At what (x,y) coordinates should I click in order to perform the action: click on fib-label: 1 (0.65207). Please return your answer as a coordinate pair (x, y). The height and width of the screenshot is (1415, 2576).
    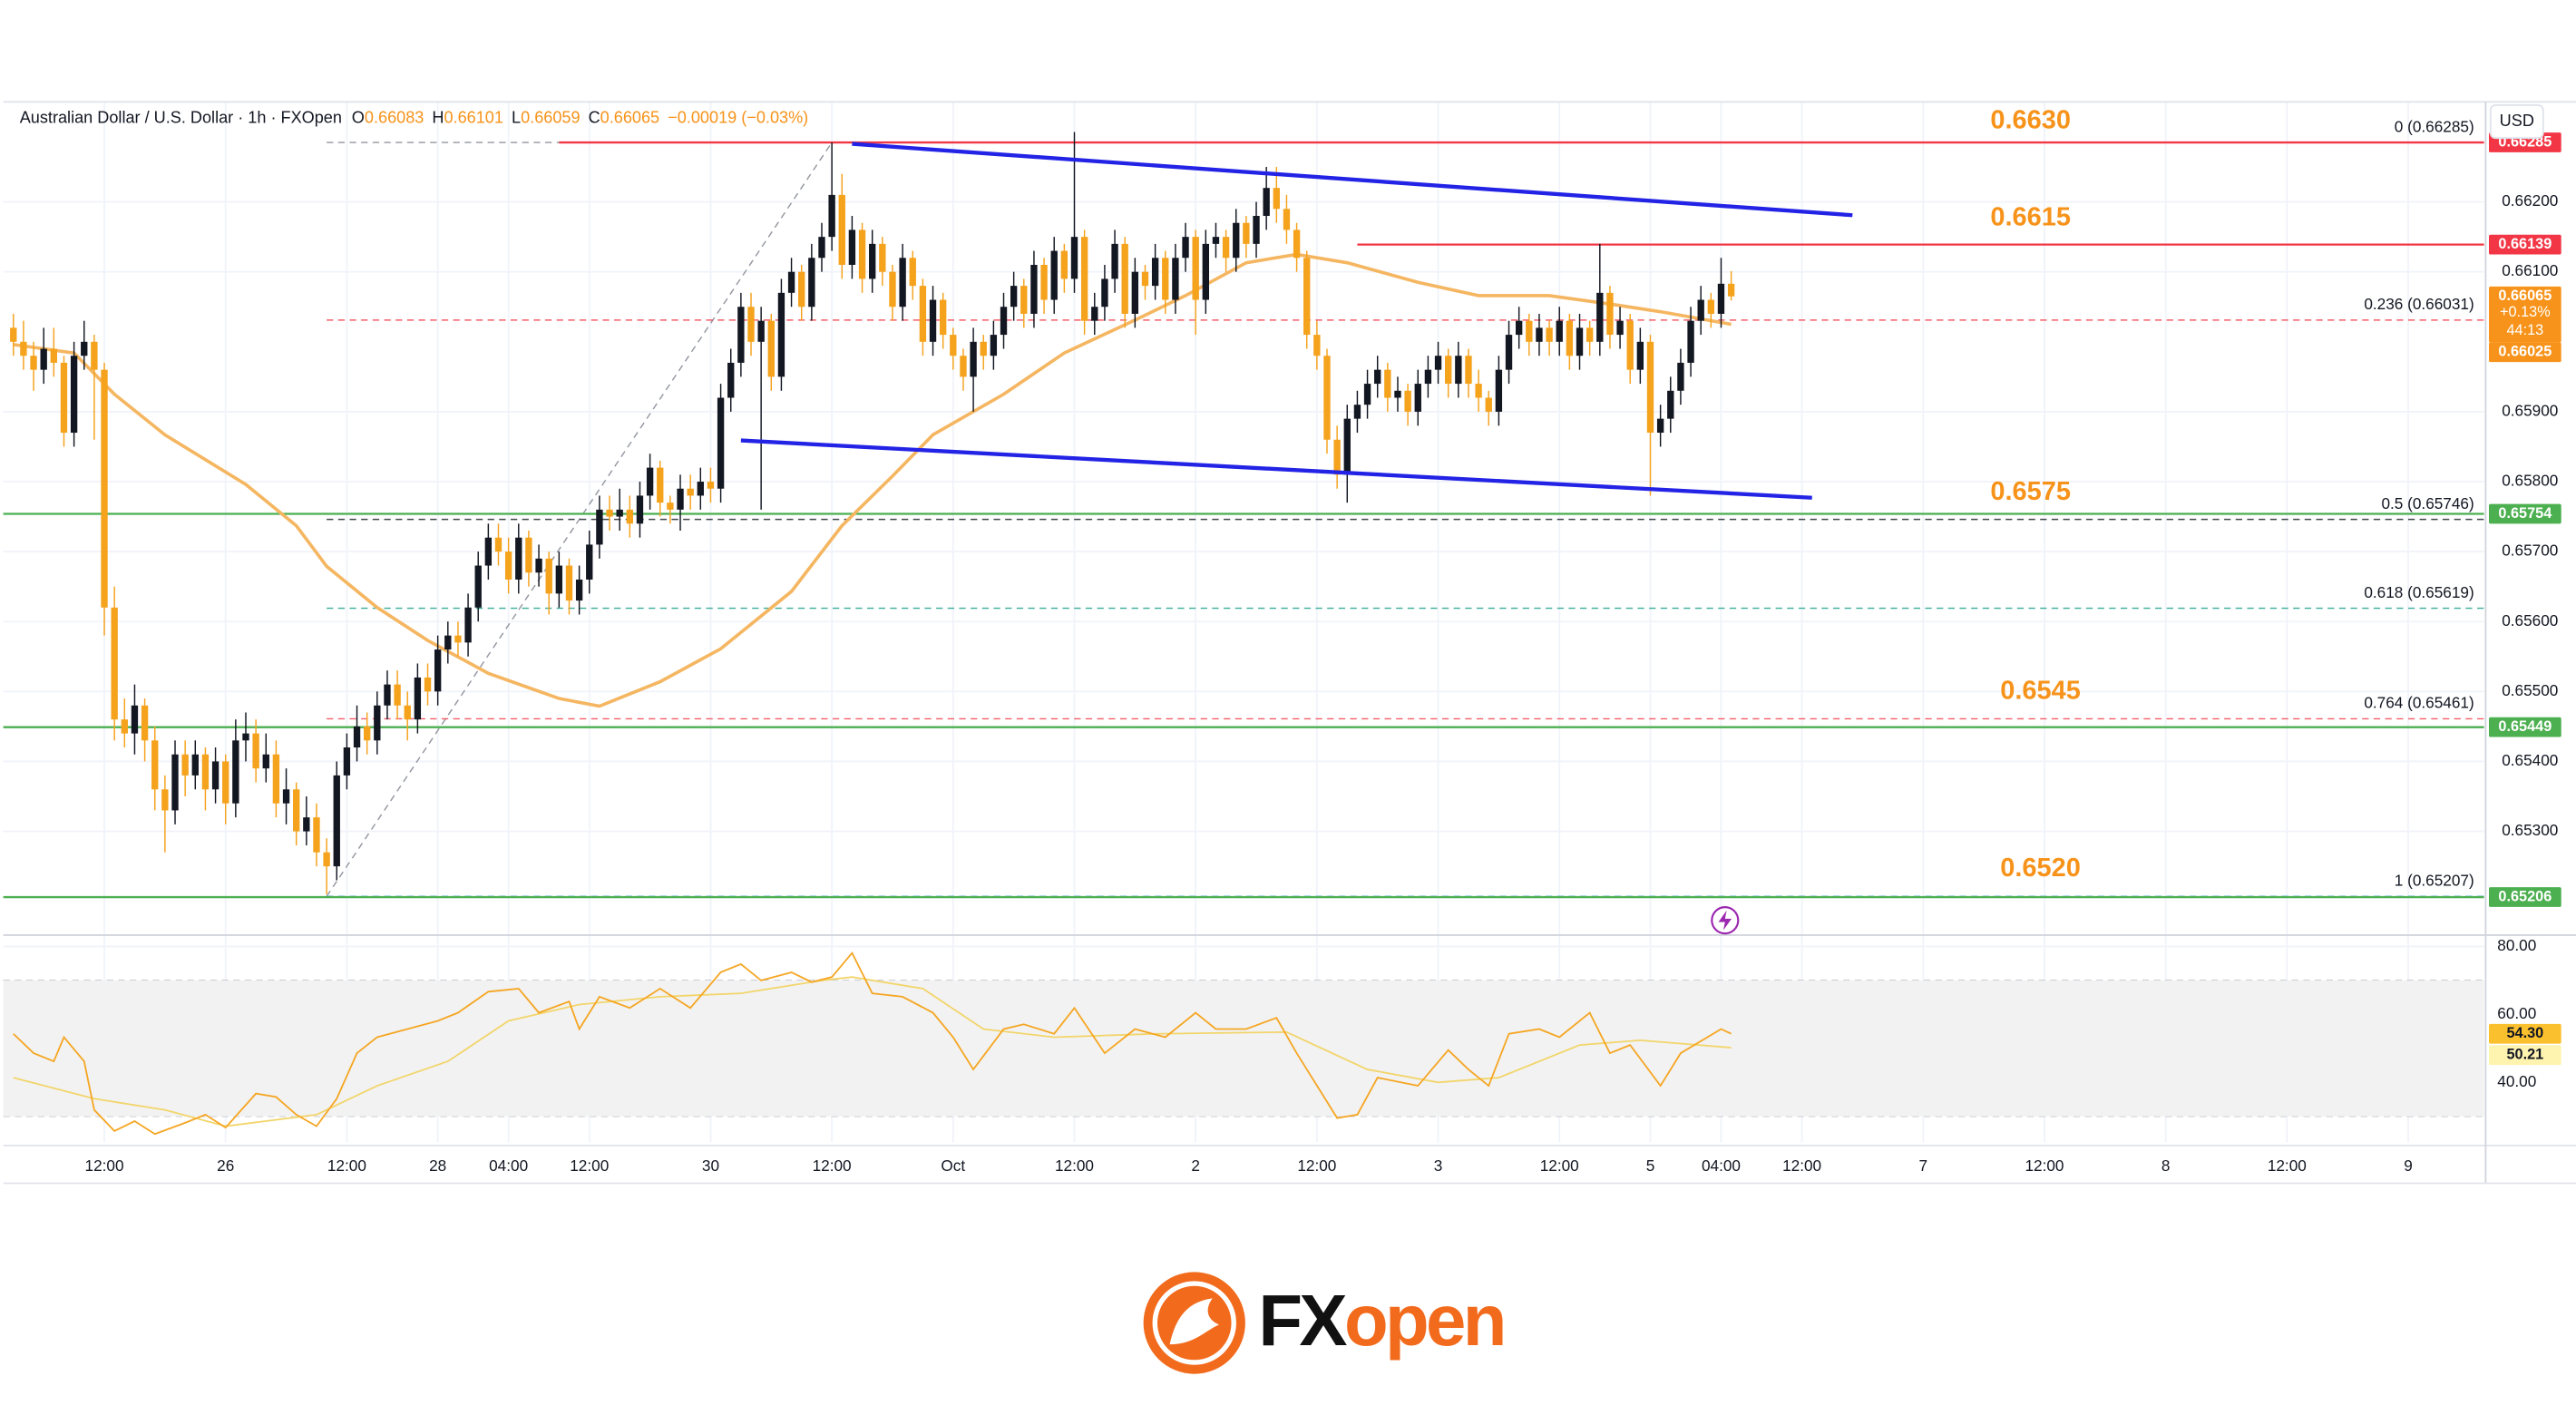
    Looking at the image, I should click on (2434, 881).